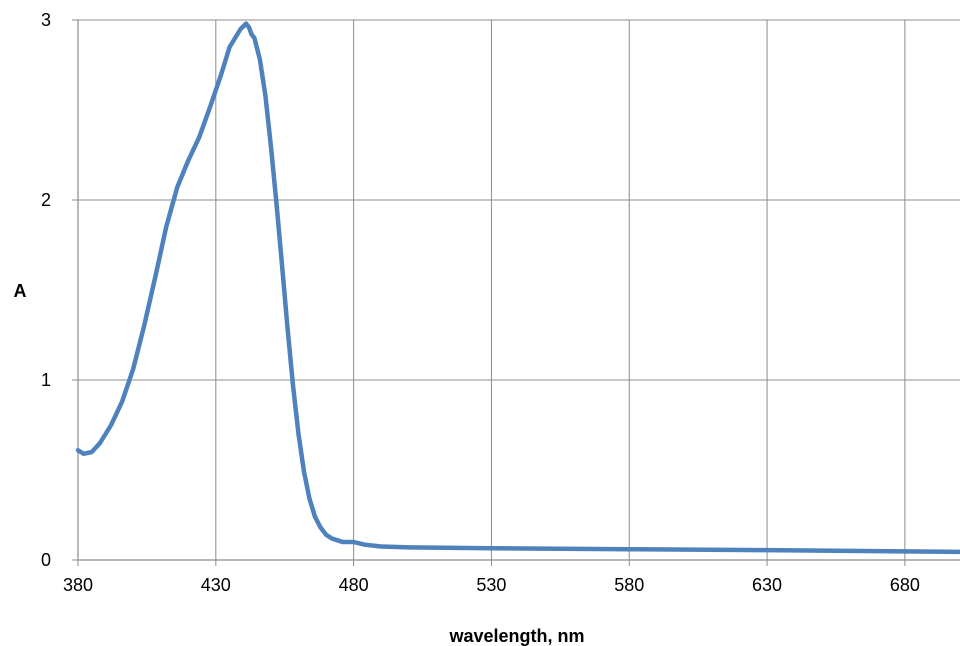 This screenshot has width=960, height=646. What do you see at coordinates (767, 585) in the screenshot?
I see `x-tick-label: 630` at bounding box center [767, 585].